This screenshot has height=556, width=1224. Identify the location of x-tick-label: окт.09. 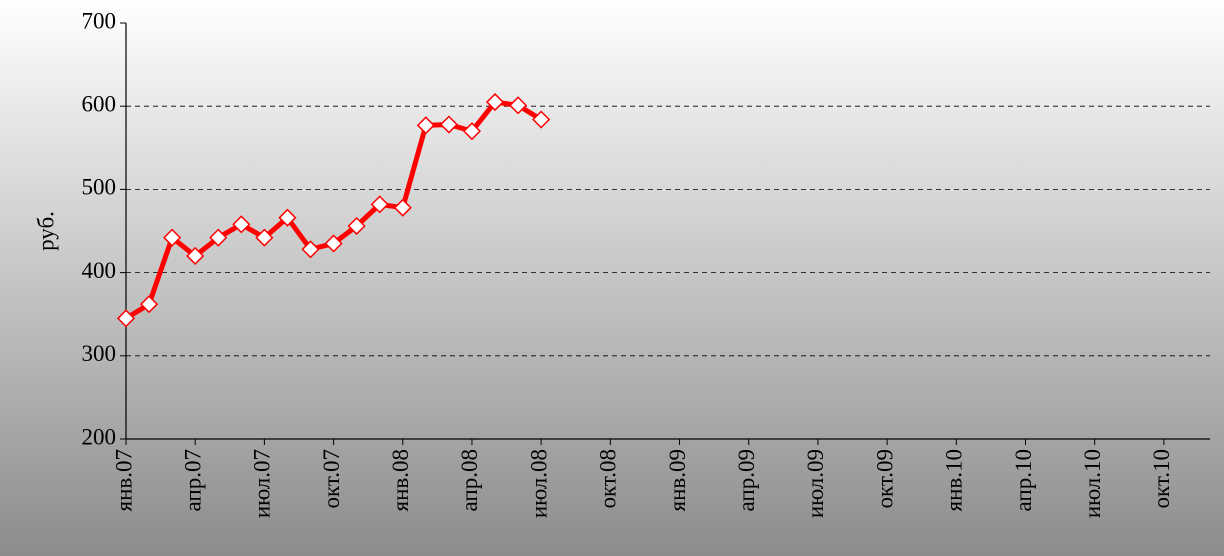
(884, 478).